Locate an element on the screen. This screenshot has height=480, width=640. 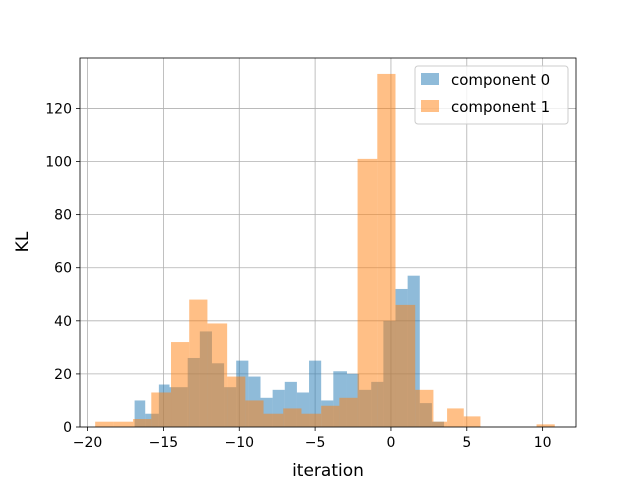
legend-label-component-0: component 0 is located at coordinates (500, 80).